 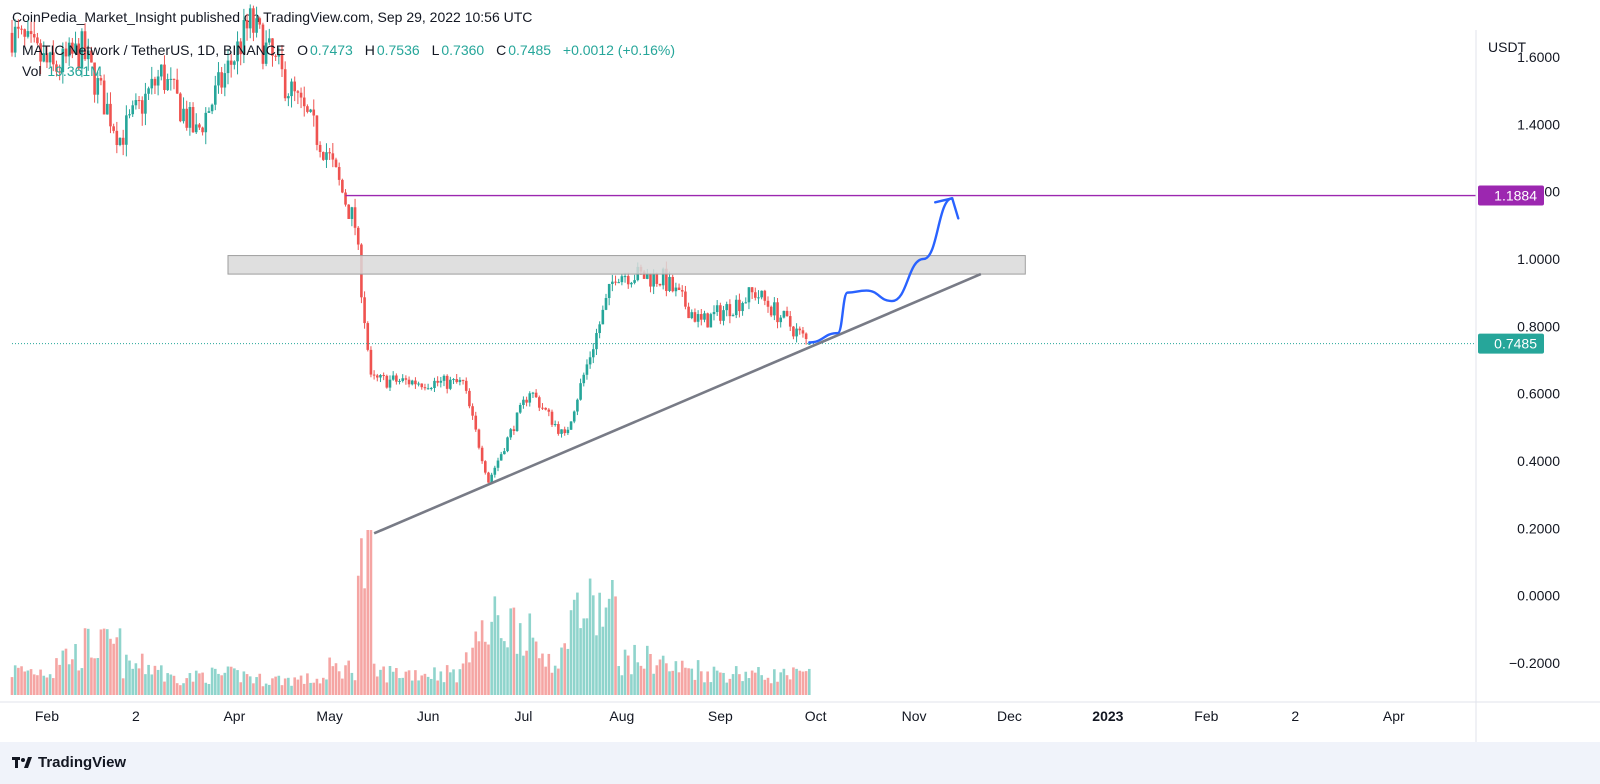 What do you see at coordinates (234, 716) in the screenshot?
I see `x-tick-label: Apr` at bounding box center [234, 716].